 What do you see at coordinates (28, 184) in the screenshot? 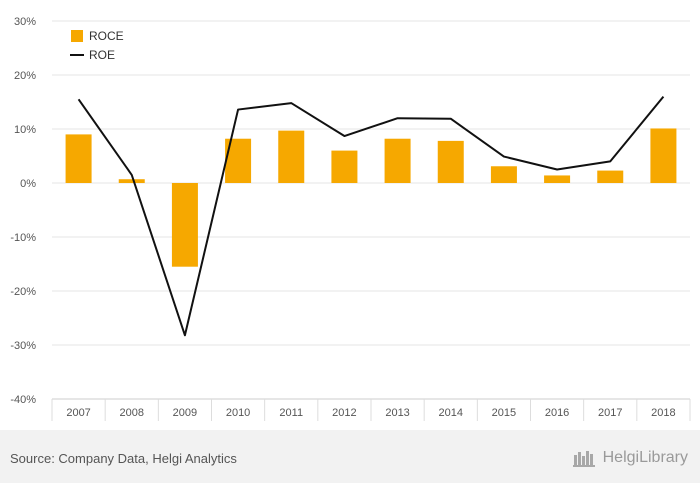
I see `y-tick-label: 0%` at bounding box center [28, 184].